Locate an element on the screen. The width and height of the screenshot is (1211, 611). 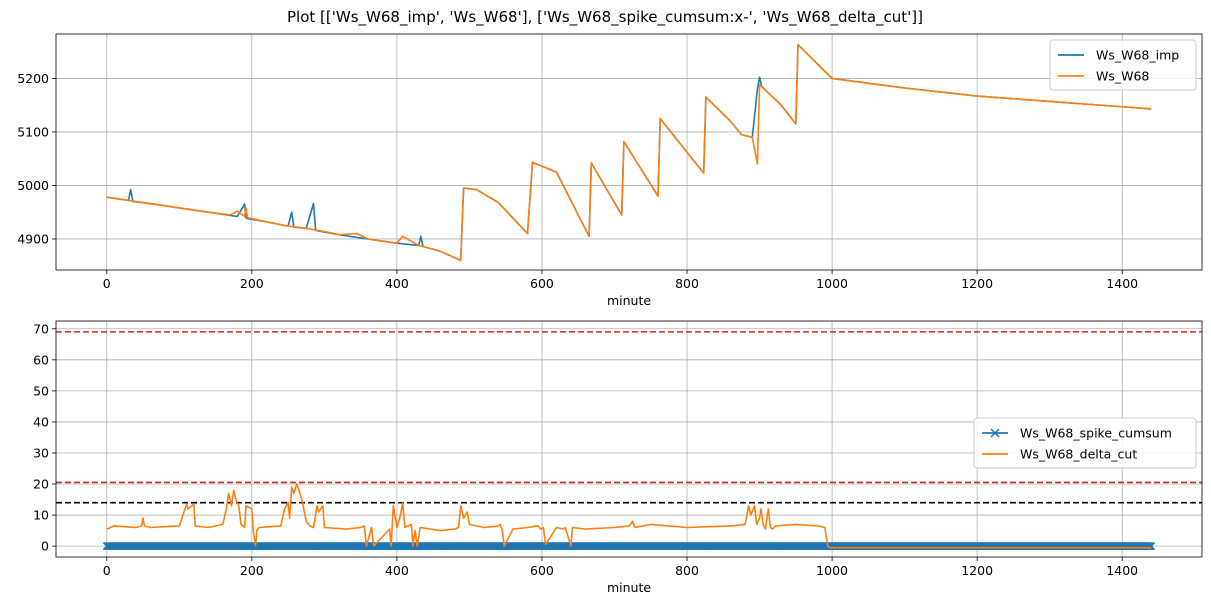
y-tick-label: 10 is located at coordinates (41, 515).